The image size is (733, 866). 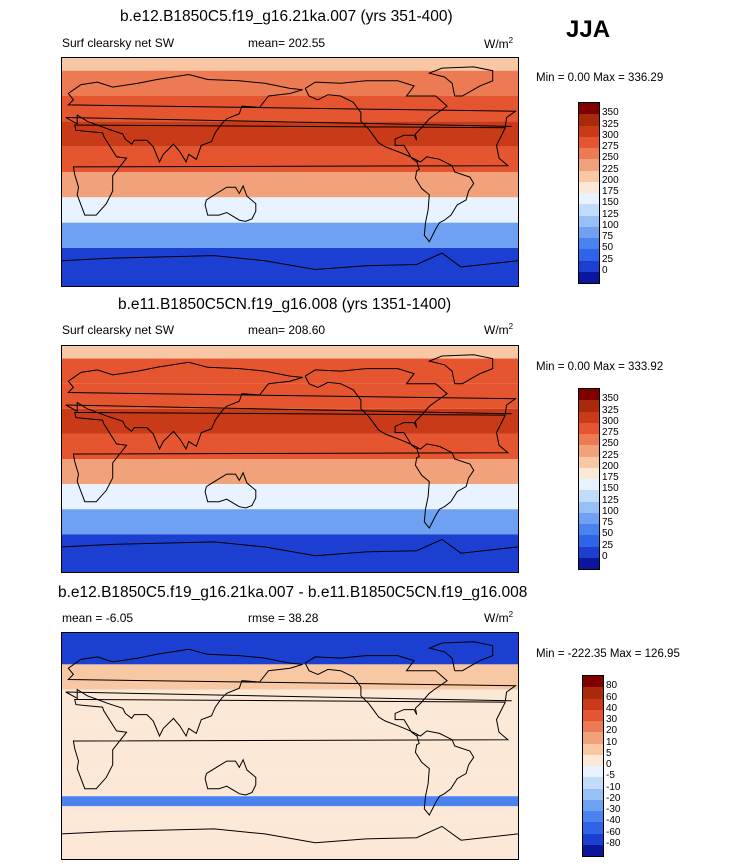 I want to click on colorbar-tick-label: 100, so click(x=610, y=511).